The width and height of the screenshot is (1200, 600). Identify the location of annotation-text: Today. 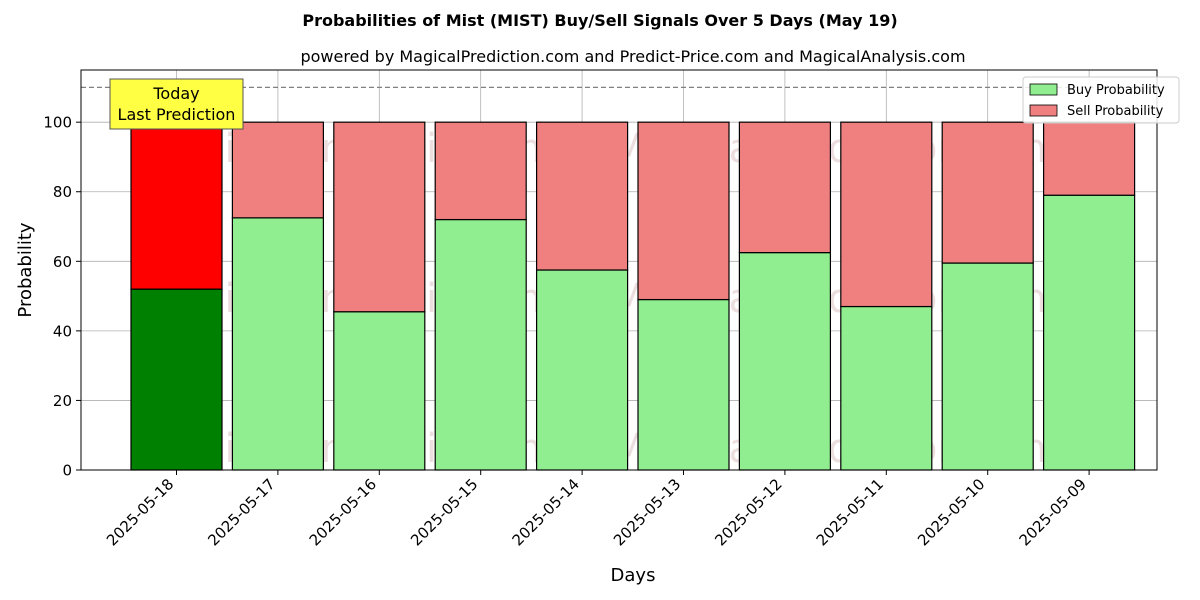
(175, 93).